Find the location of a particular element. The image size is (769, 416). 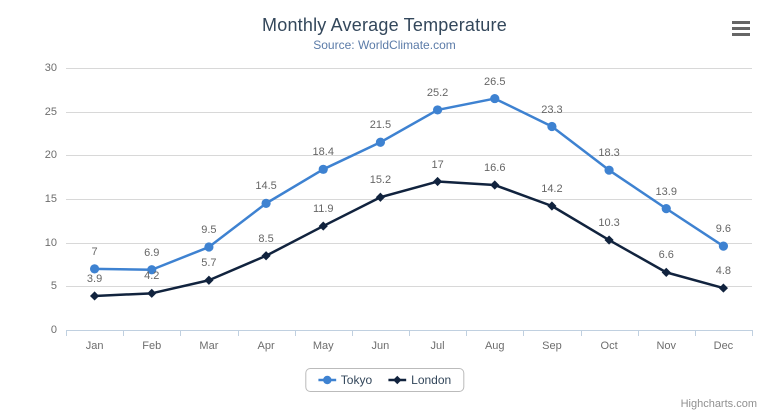

data-label: 25.2 is located at coordinates (437, 92).